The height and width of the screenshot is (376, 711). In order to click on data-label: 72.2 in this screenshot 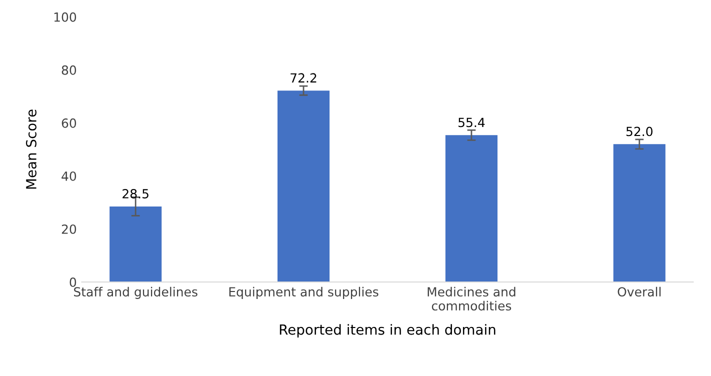, I will do `click(303, 77)`.